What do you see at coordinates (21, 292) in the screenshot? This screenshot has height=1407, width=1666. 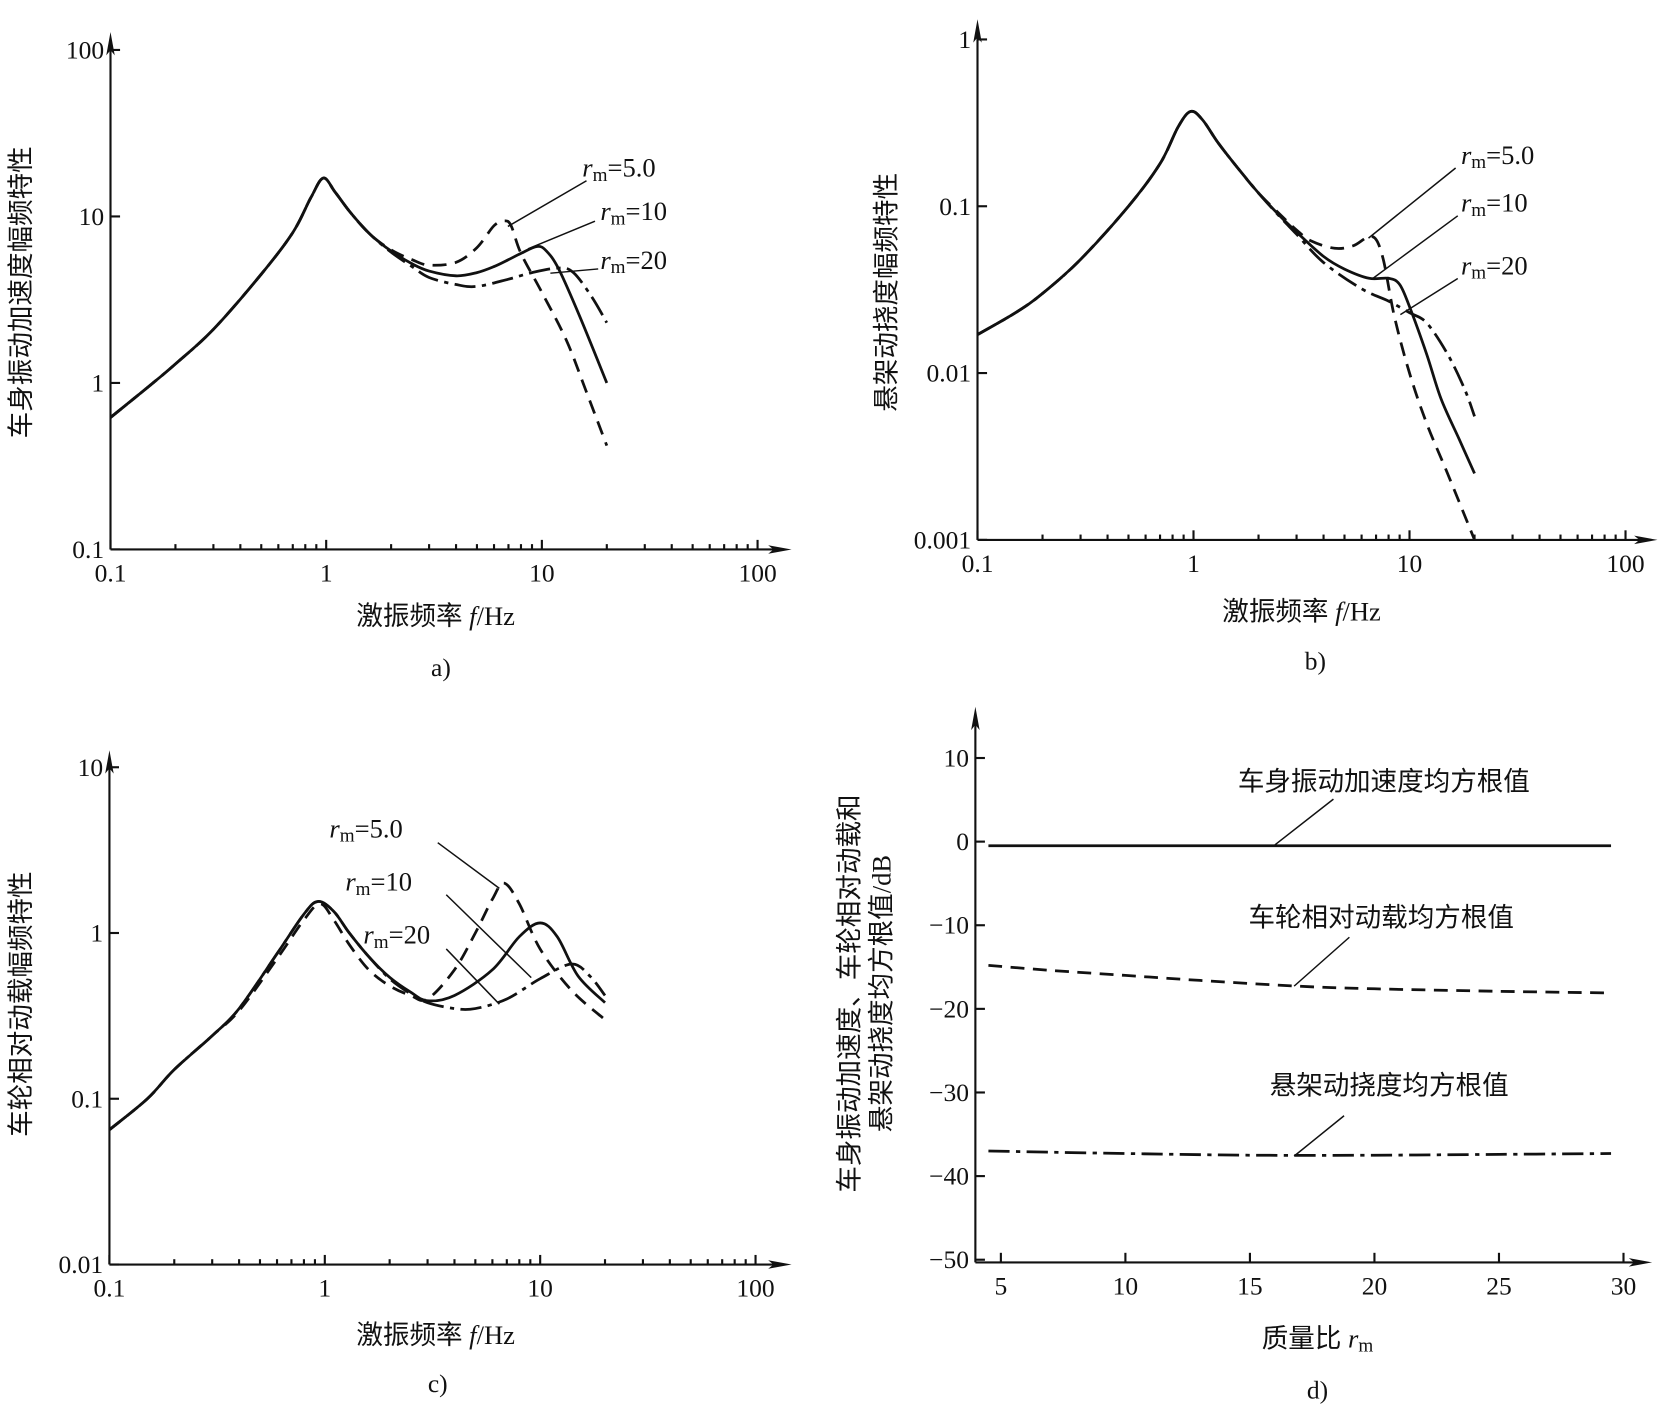 I see `y-axis-title: 车身振动加速度幅频特性` at bounding box center [21, 292].